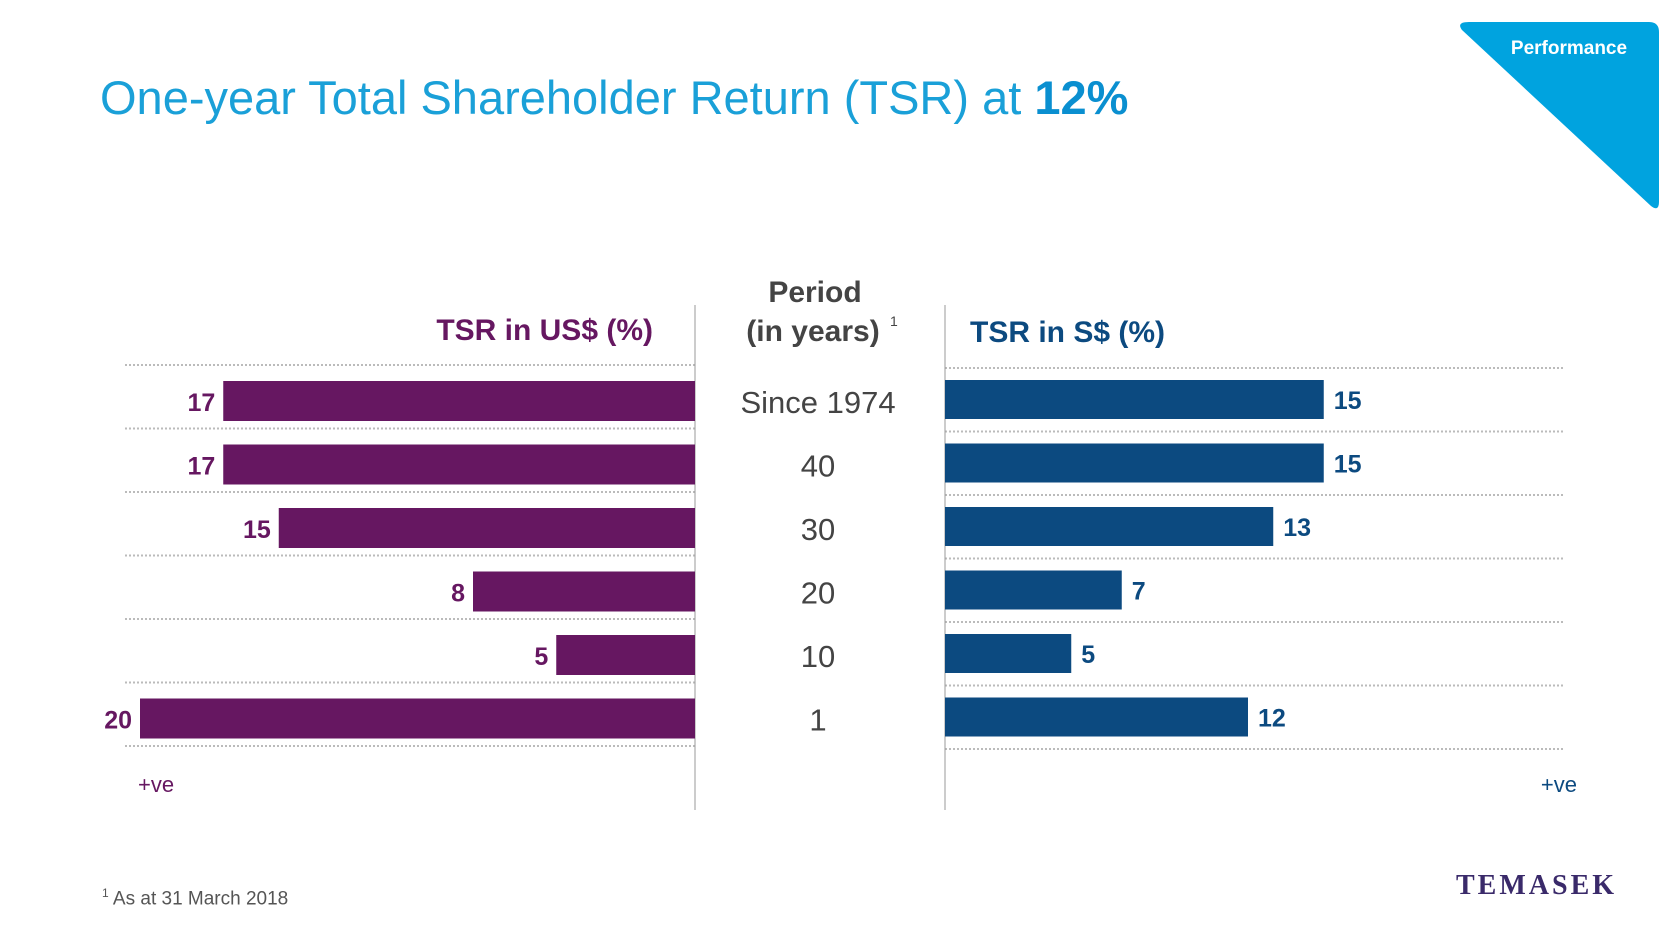 Image resolution: width=1679 pixels, height=943 pixels. Describe the element at coordinates (200, 899) in the screenshot. I see `footnote-text: As at 31 March 2018` at that location.